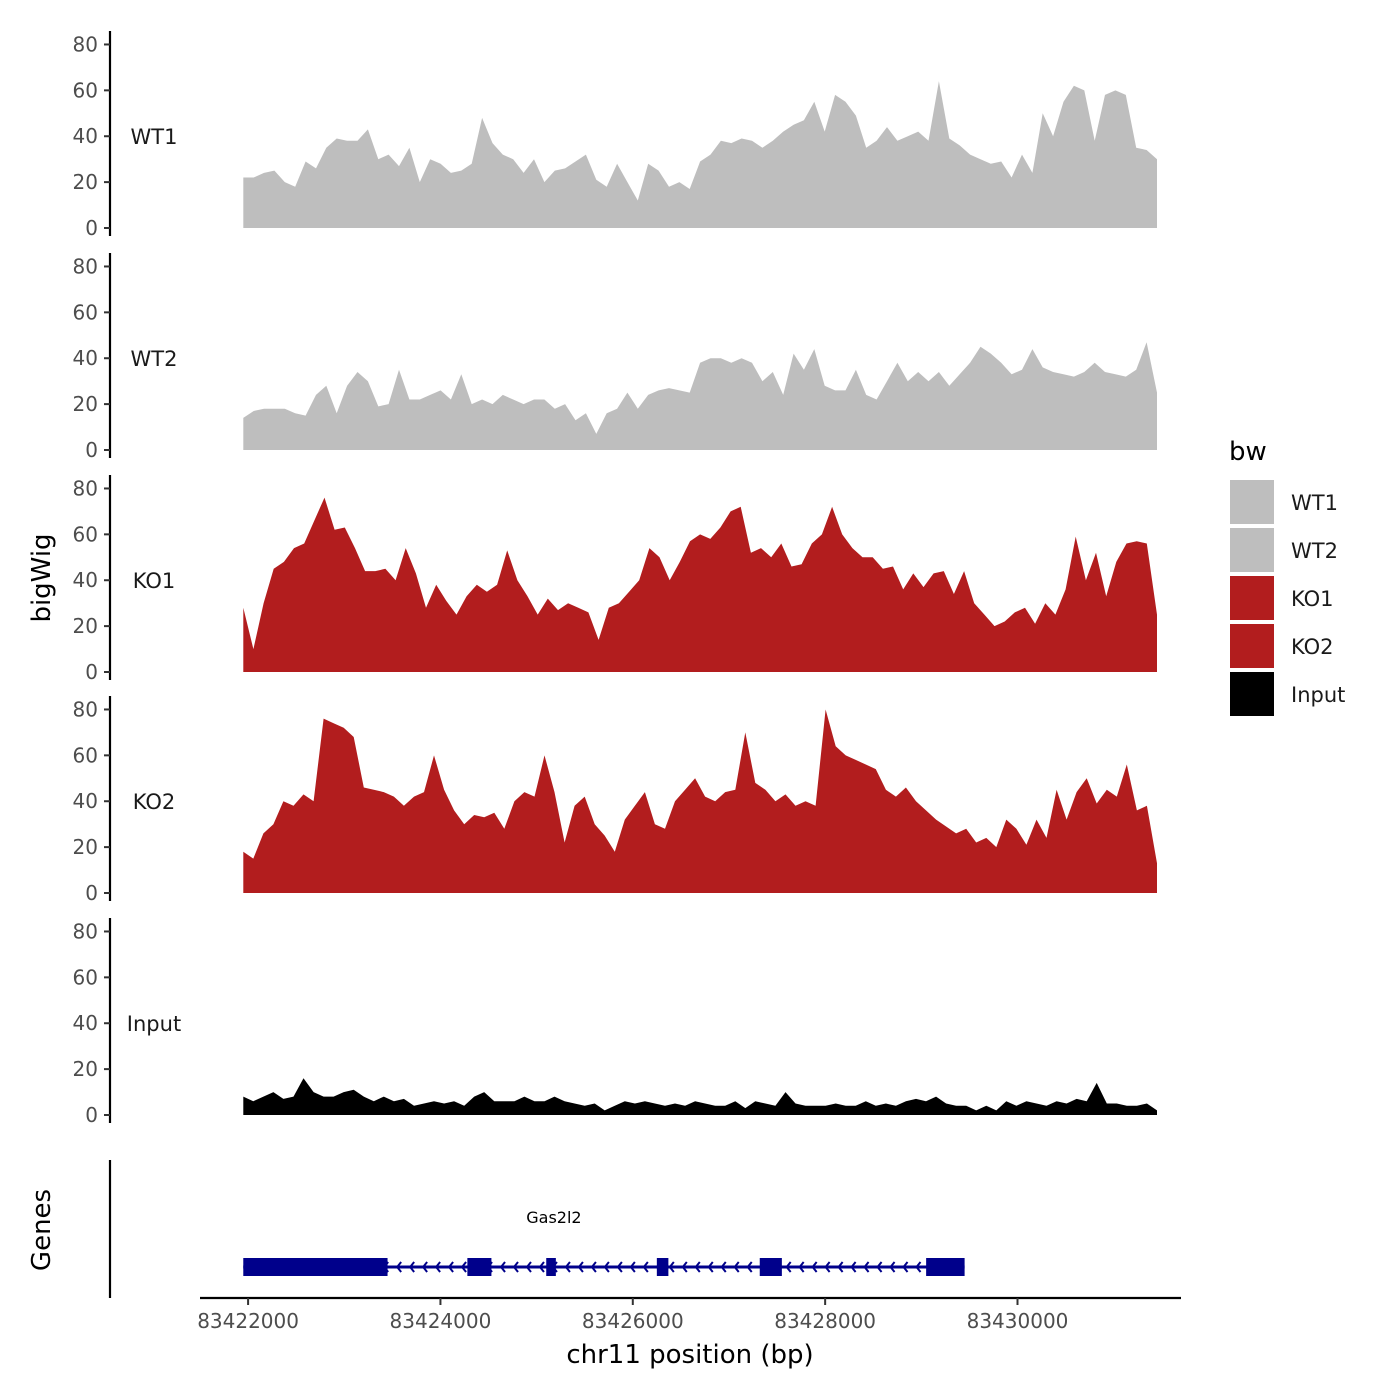 The height and width of the screenshot is (1400, 1400). What do you see at coordinates (248, 1321) in the screenshot?
I see `x-tick-label: 83422000` at bounding box center [248, 1321].